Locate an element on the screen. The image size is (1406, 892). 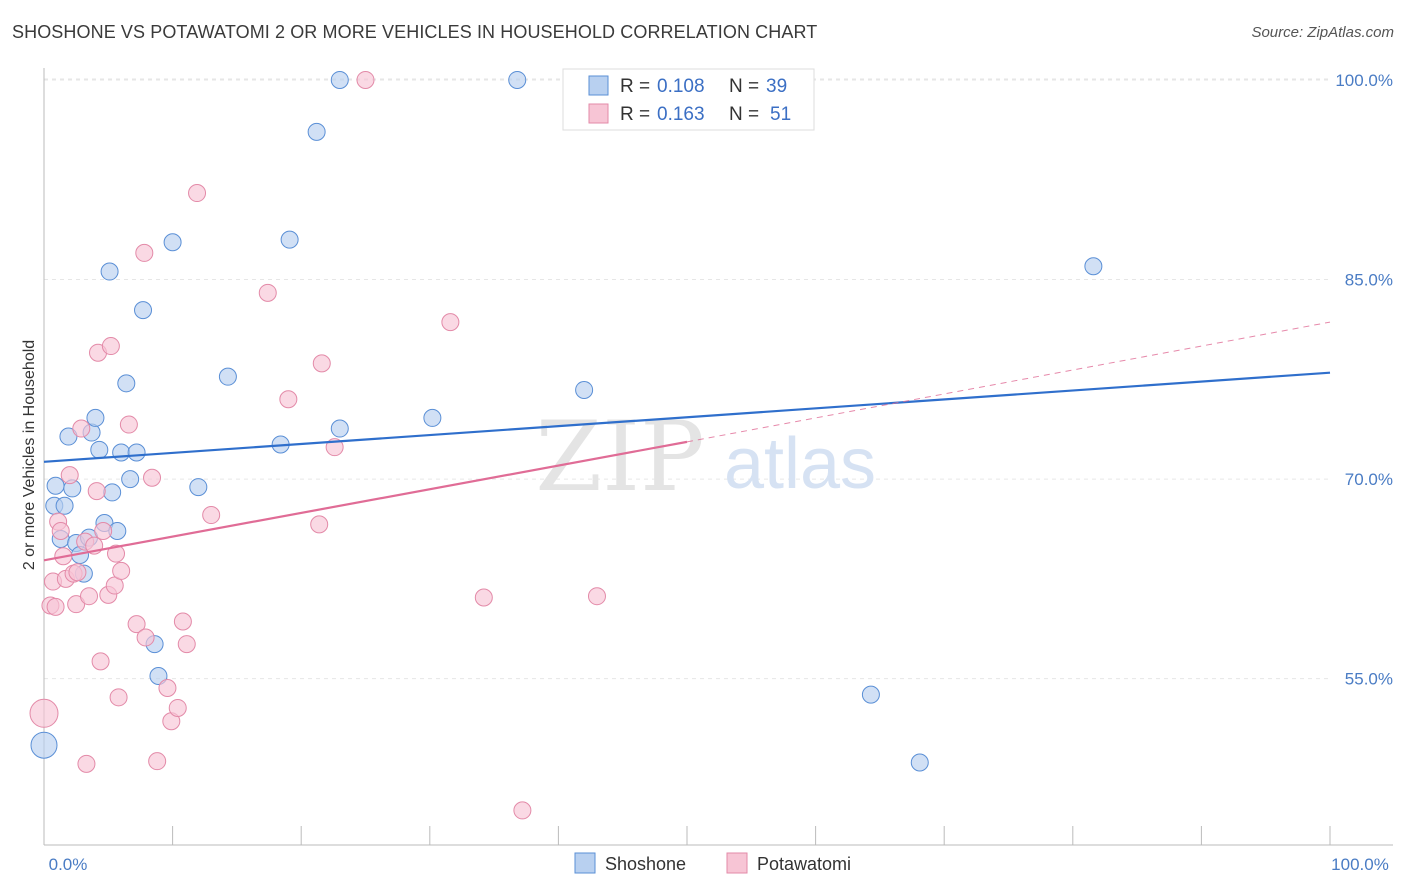
bottom-legend-swatch-potawatomi is located at coordinates (737, 863).